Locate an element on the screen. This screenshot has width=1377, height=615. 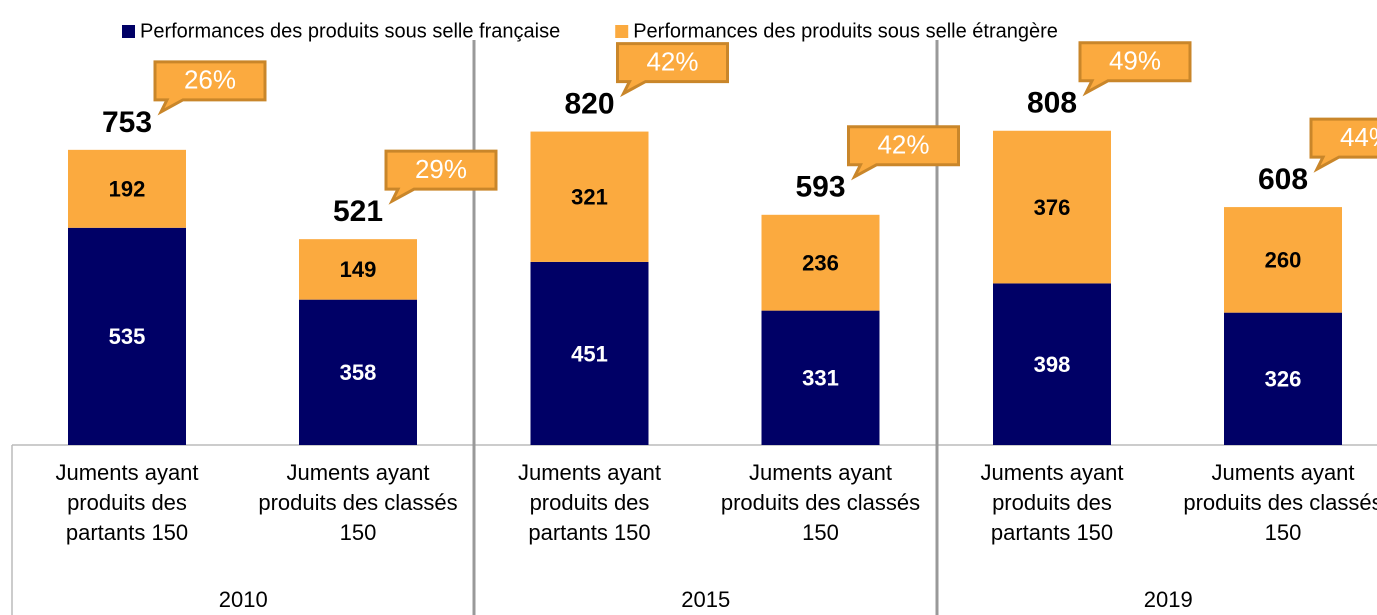
percentage-callout: 26% is located at coordinates (210, 88).